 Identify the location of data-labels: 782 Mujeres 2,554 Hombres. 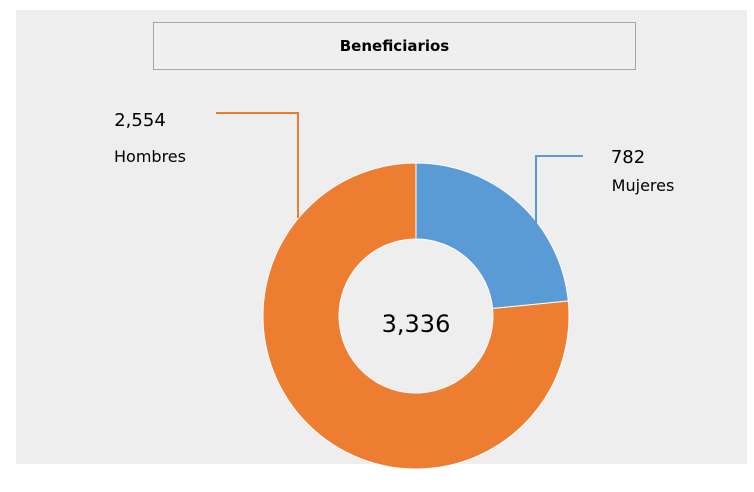
(394, 152).